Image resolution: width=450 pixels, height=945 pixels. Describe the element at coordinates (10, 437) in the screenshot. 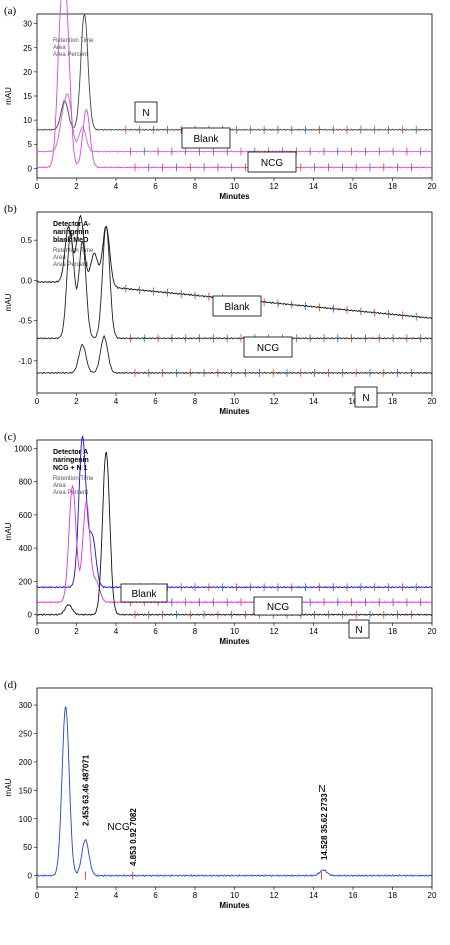

I see `panel-label: (c)` at that location.